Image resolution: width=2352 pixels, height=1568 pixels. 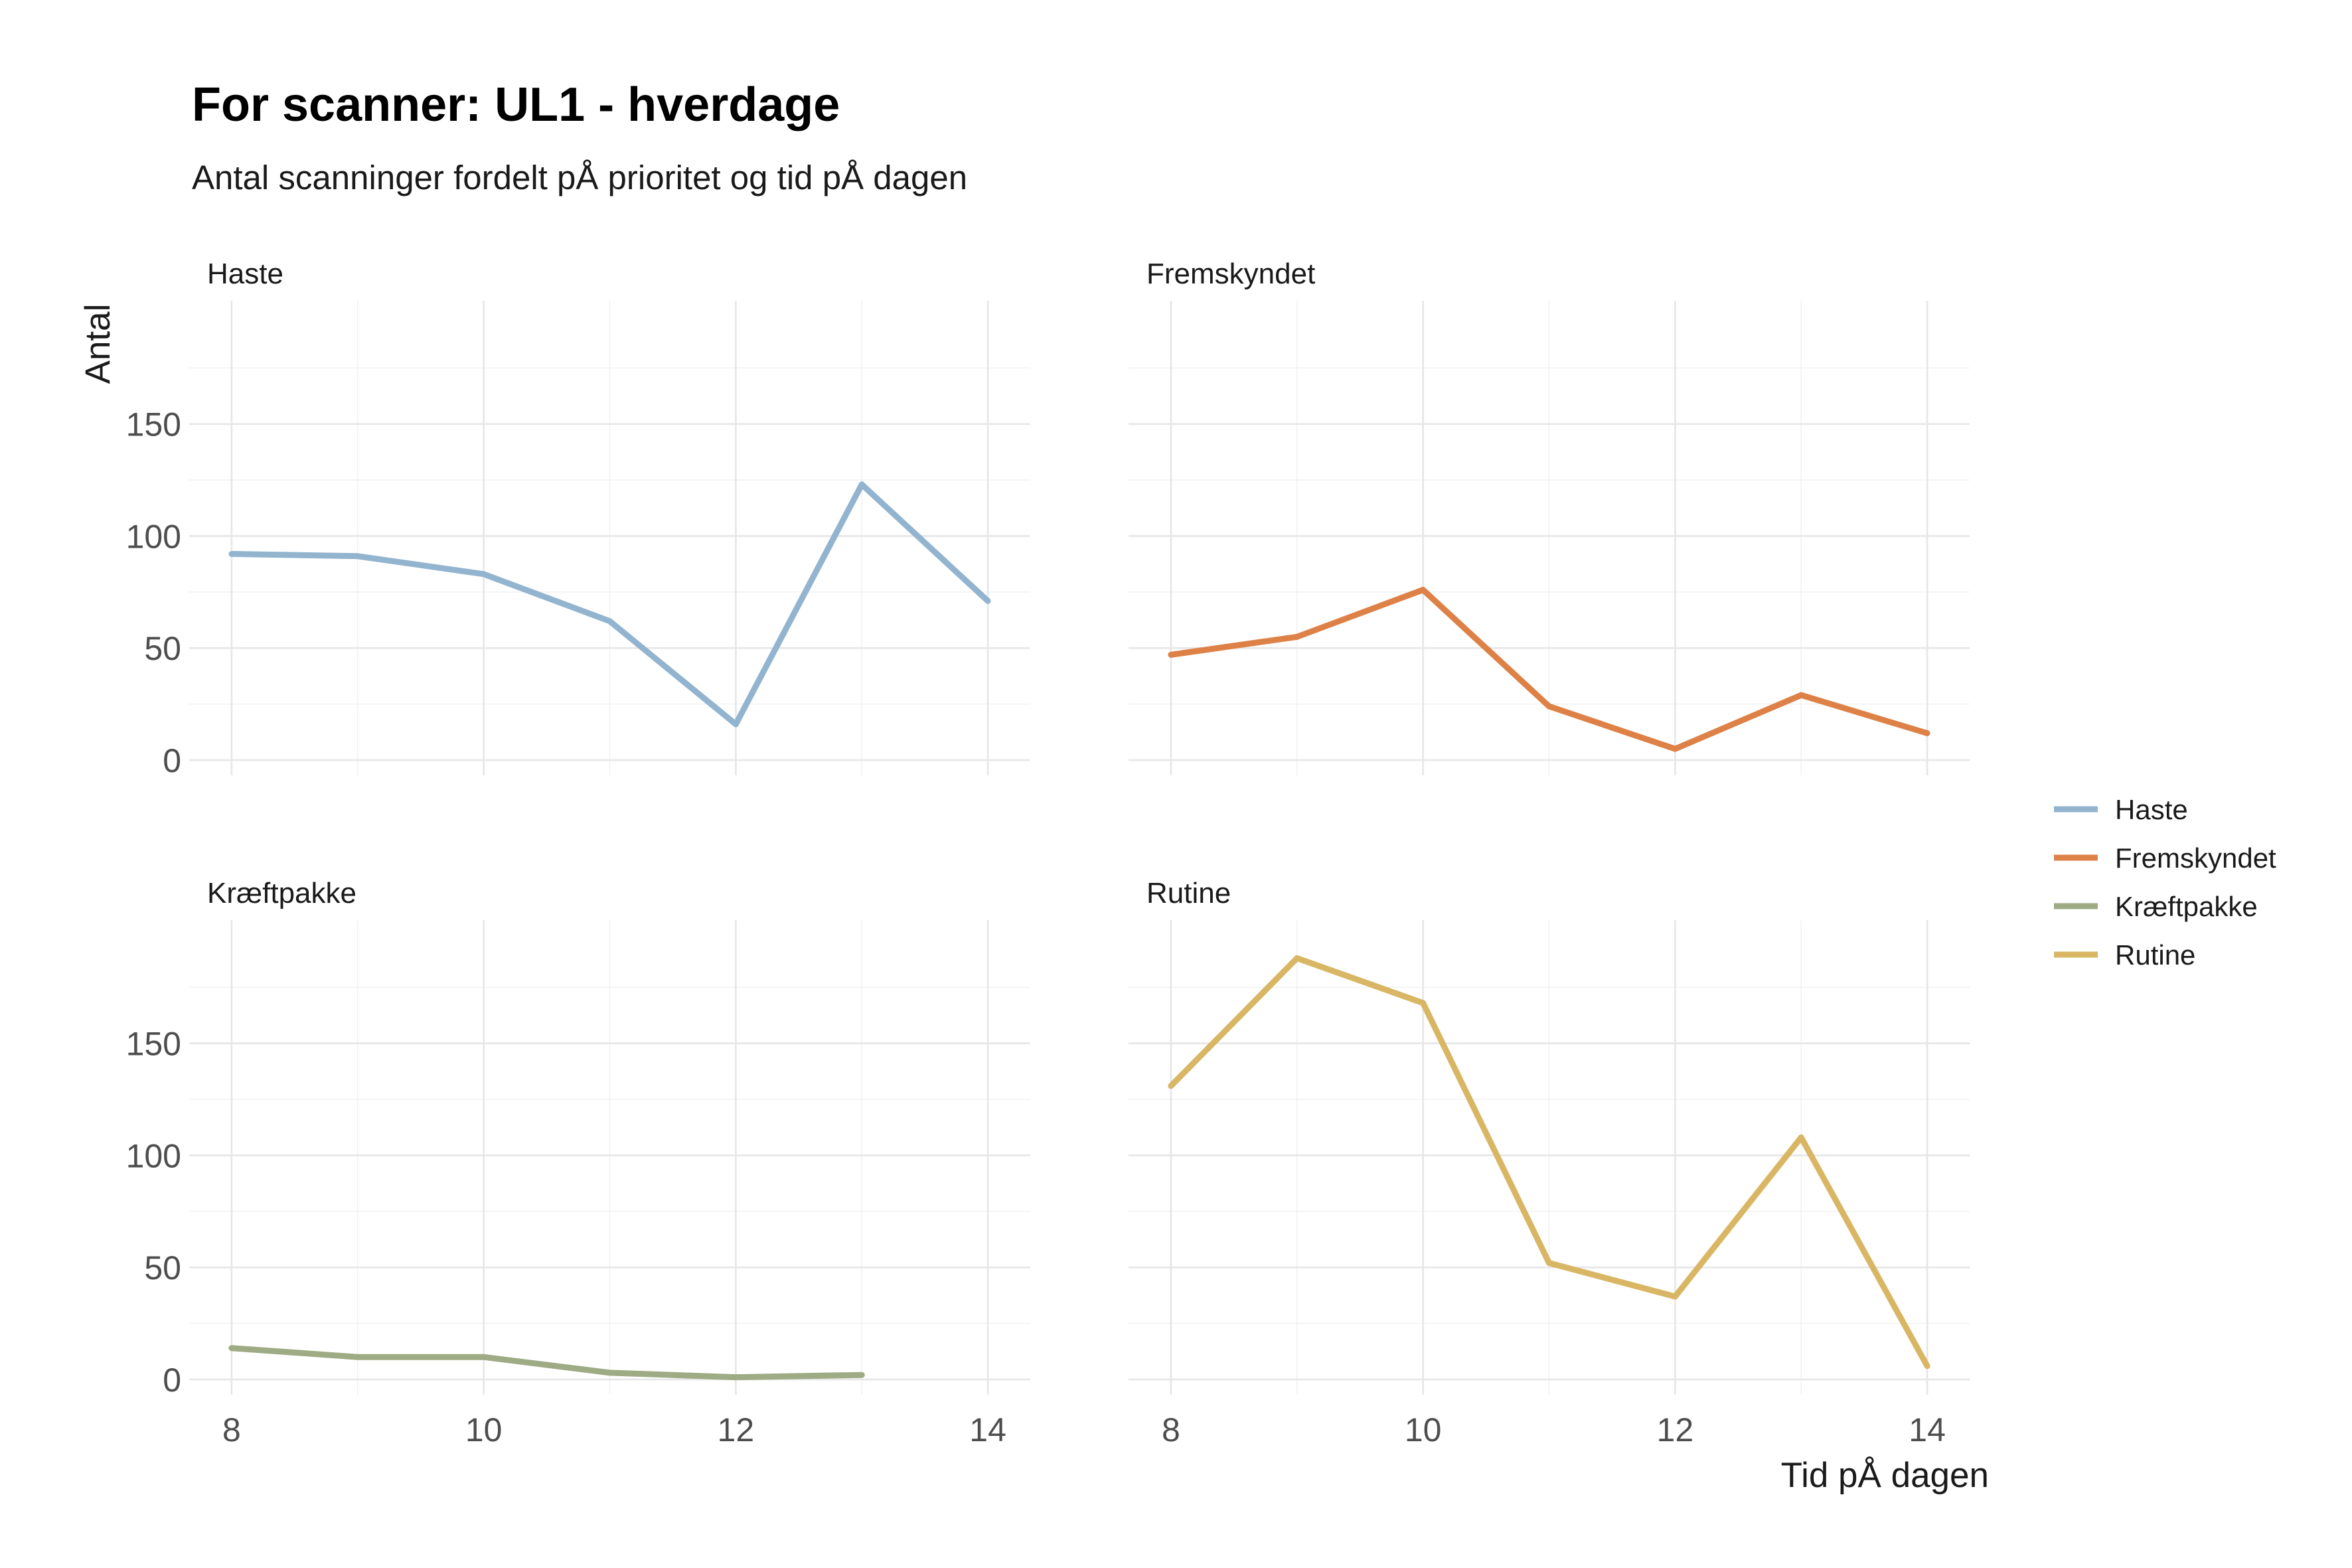 I want to click on legend-label: Rutine, so click(x=2155, y=955).